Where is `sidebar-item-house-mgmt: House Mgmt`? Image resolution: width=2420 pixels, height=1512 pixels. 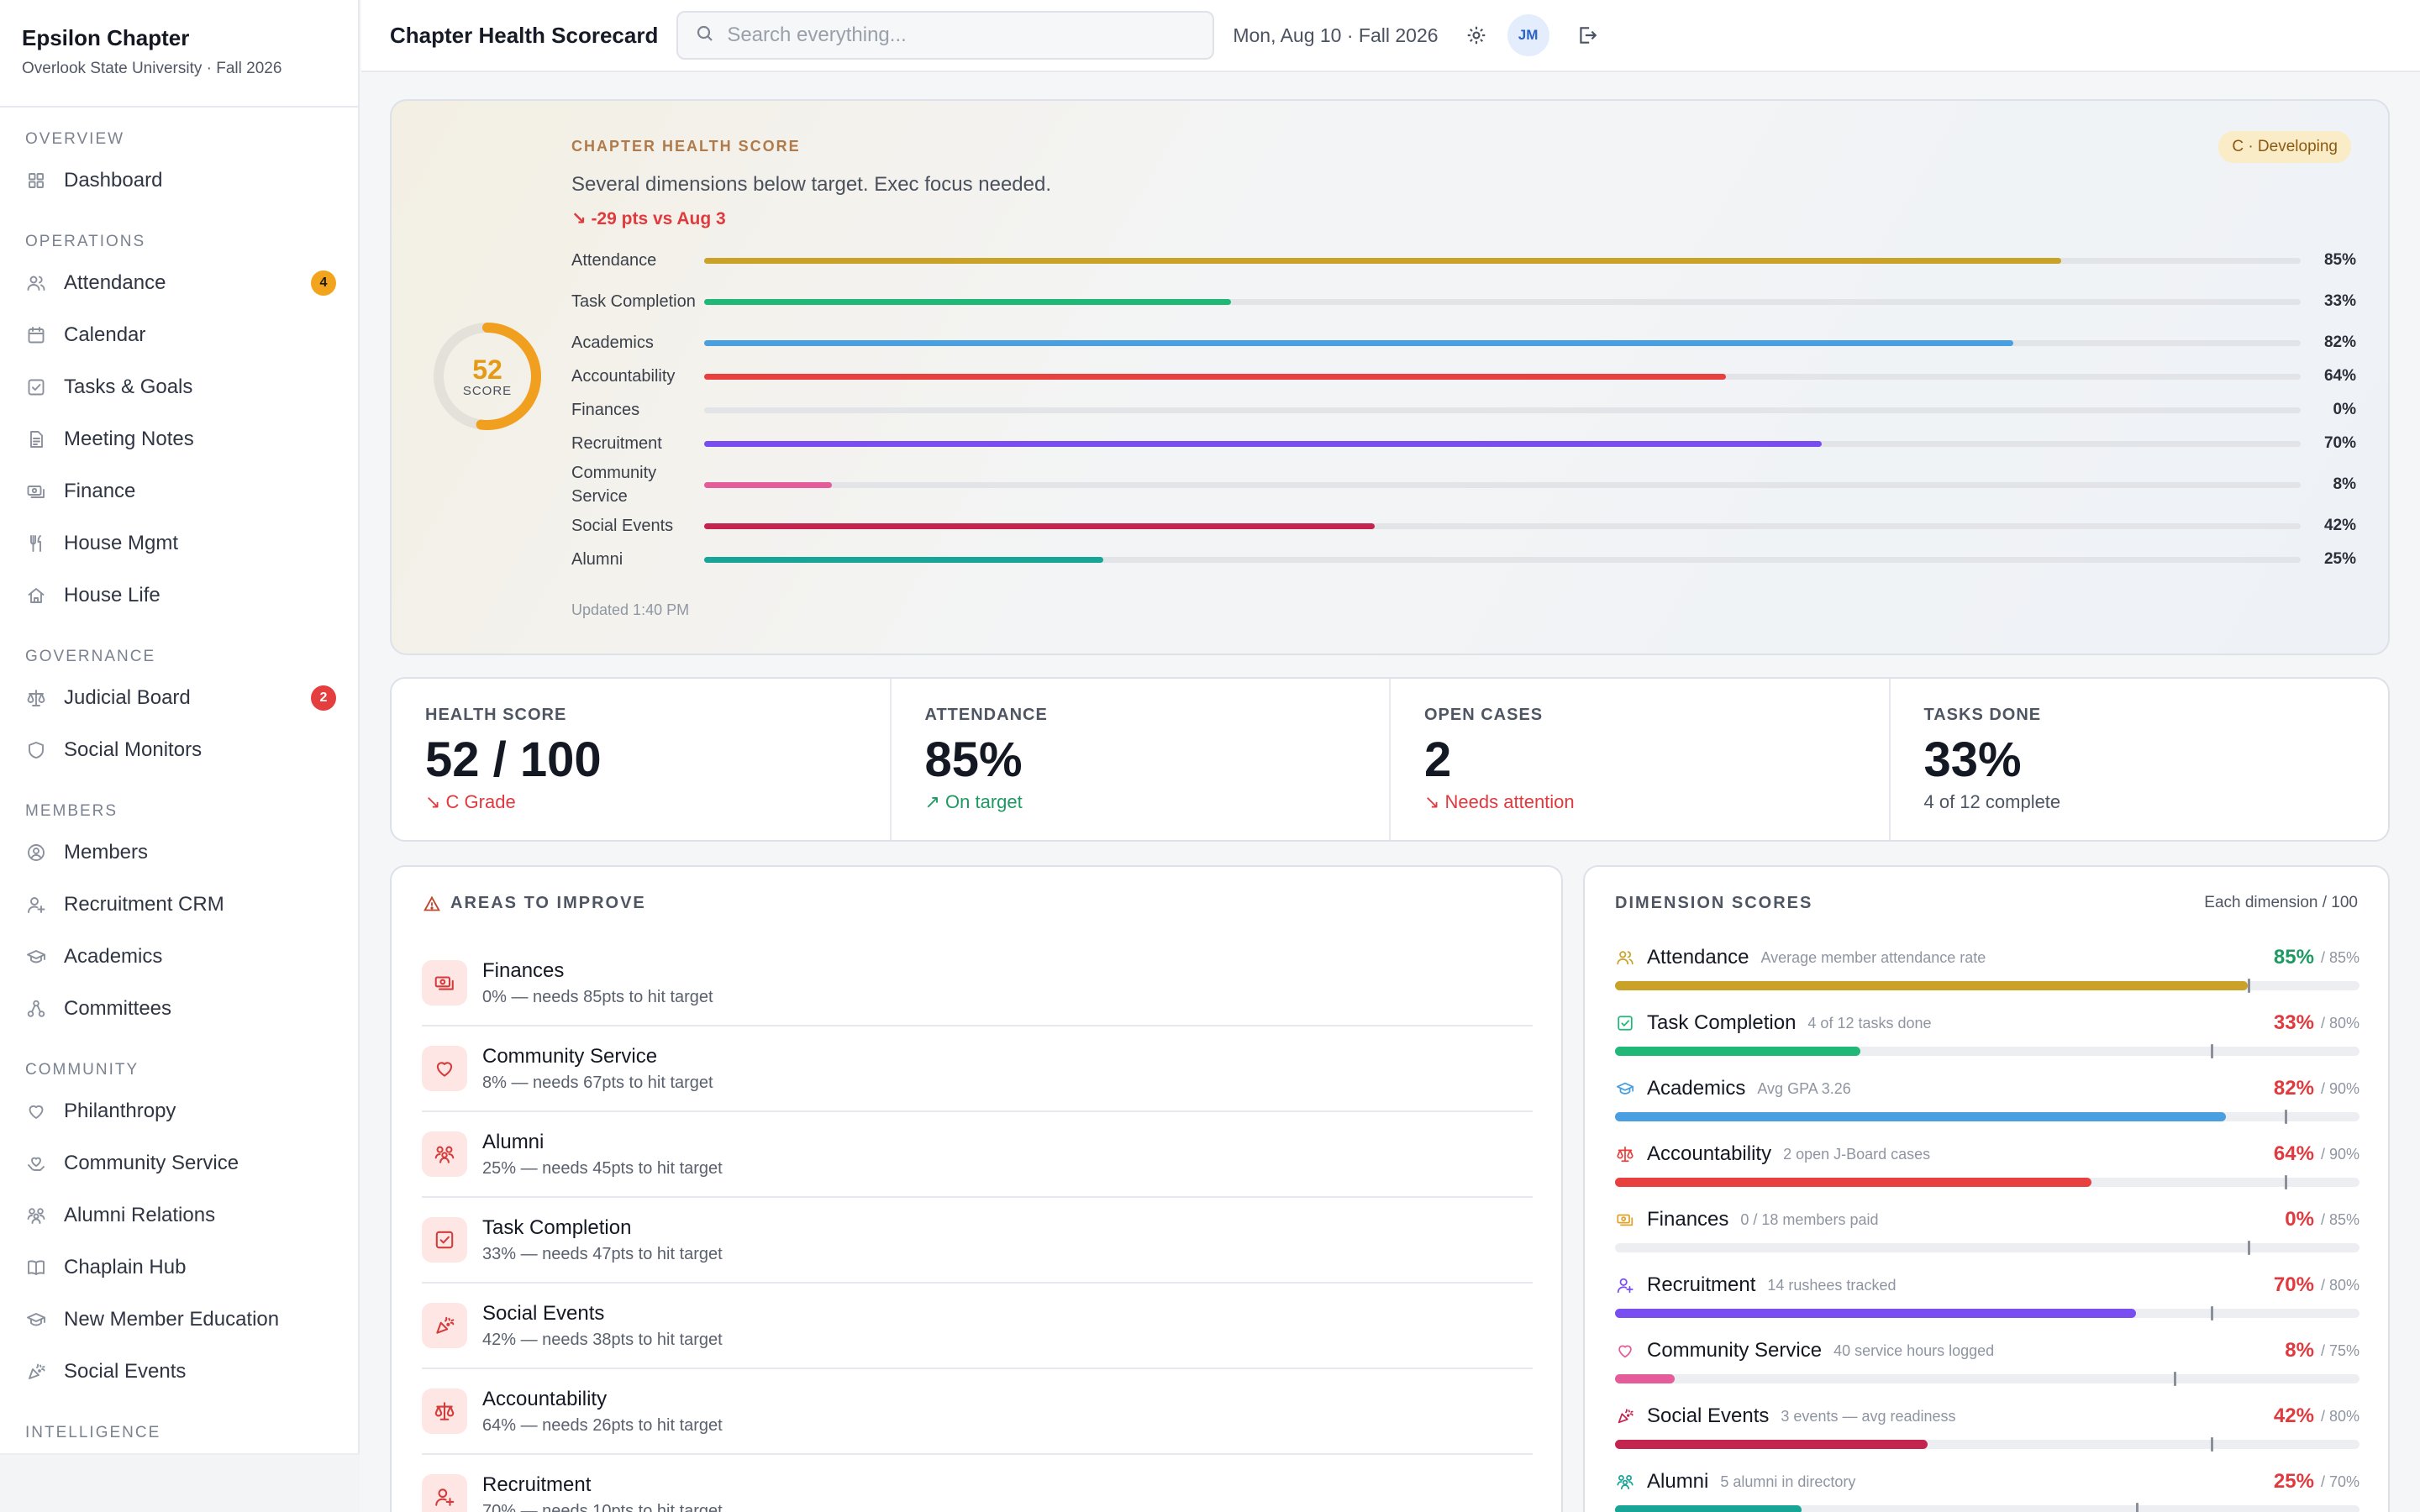
sidebar-item-house-mgmt: House Mgmt is located at coordinates (180, 543).